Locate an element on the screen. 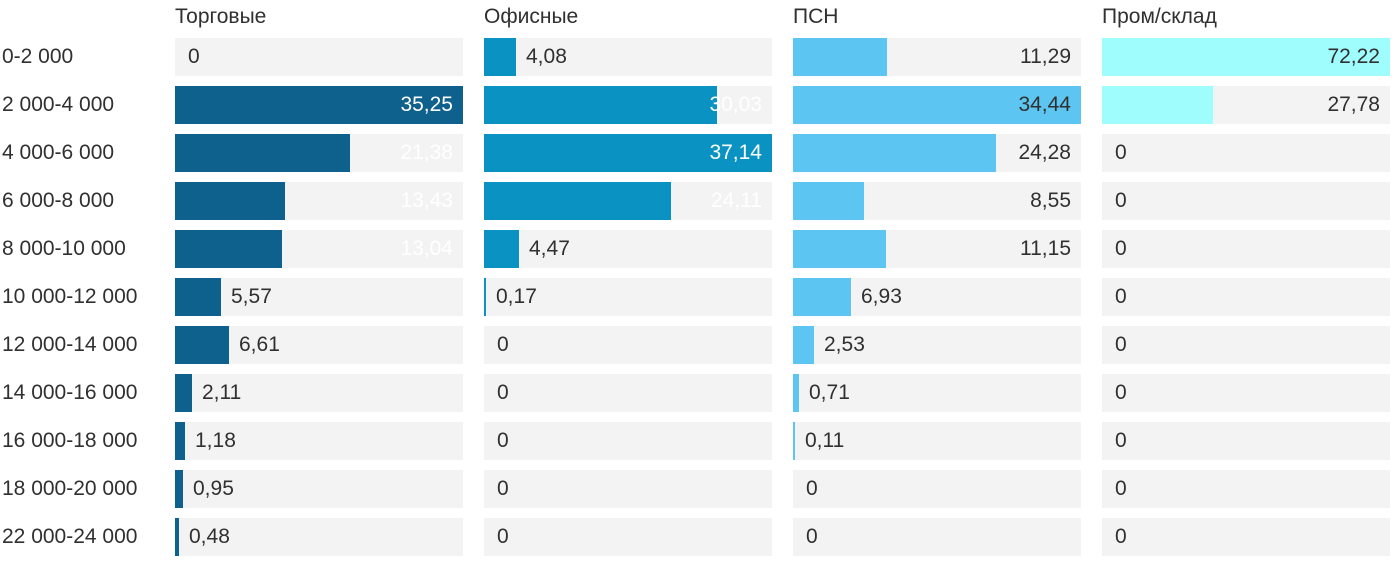 The width and height of the screenshot is (1400, 574). bar-value-label: 24,11 is located at coordinates (736, 200).